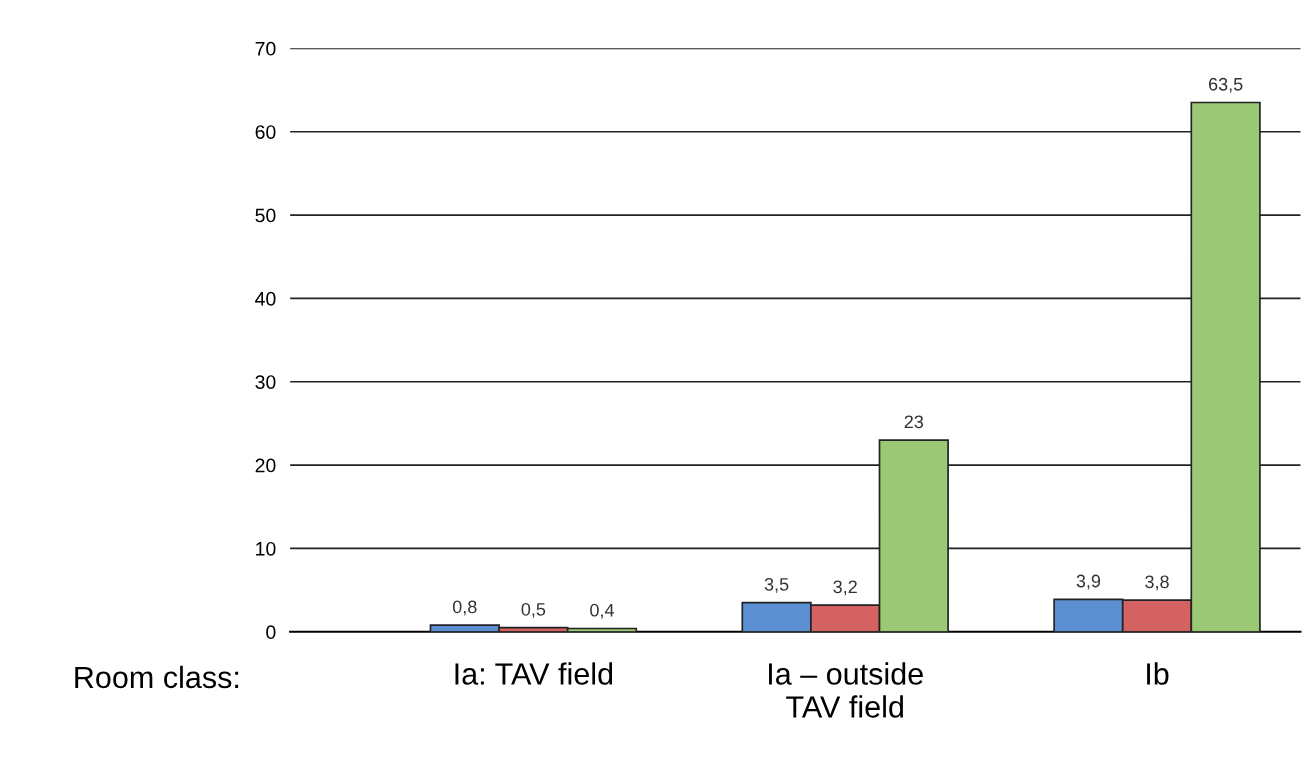 The image size is (1307, 780). Describe the element at coordinates (271, 632) in the screenshot. I see `y-tick-label: 0` at that location.